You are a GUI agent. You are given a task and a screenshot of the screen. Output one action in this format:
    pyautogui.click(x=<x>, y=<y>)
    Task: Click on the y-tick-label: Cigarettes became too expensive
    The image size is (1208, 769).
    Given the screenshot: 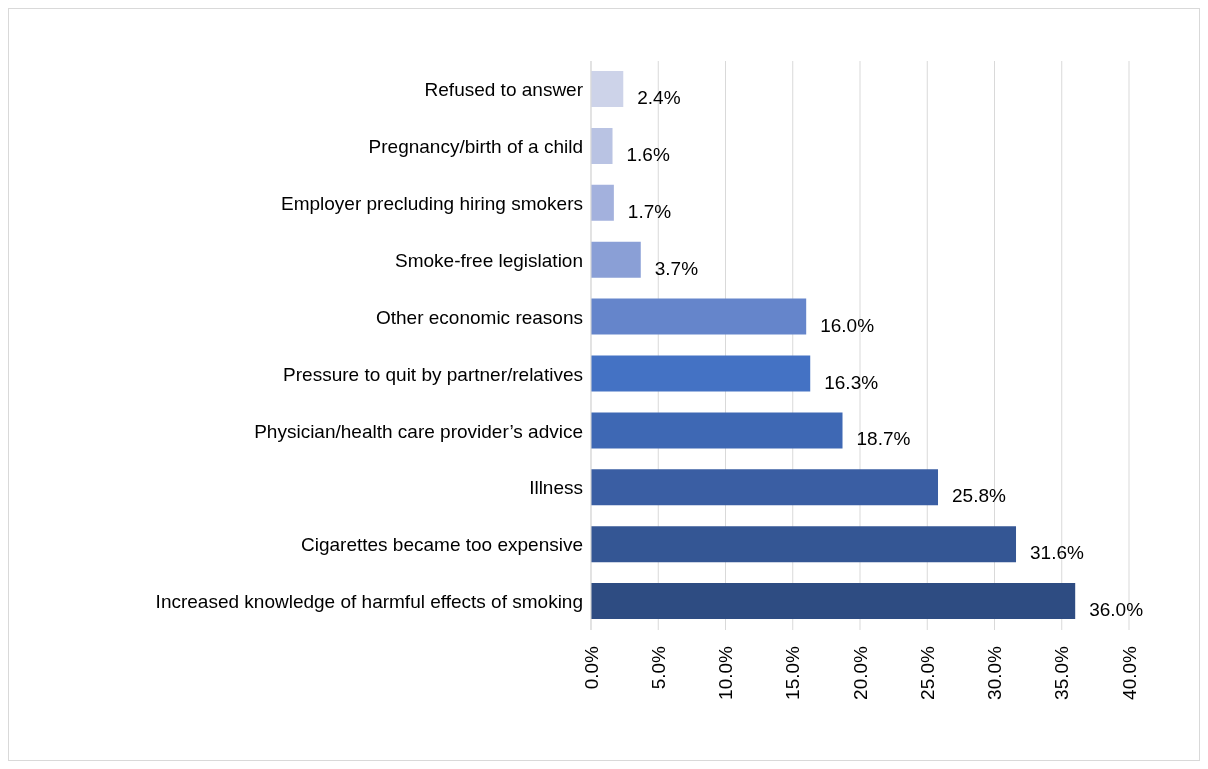 What is the action you would take?
    pyautogui.click(x=442, y=545)
    